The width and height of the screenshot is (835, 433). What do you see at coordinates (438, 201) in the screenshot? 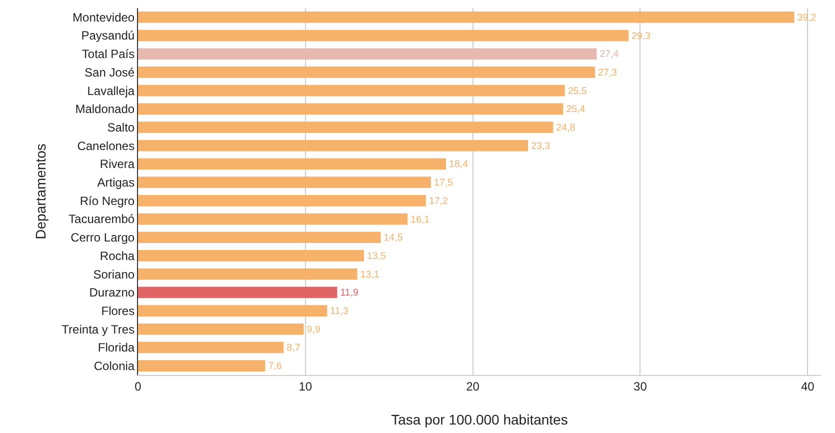
I see `data-label: 17,2` at bounding box center [438, 201].